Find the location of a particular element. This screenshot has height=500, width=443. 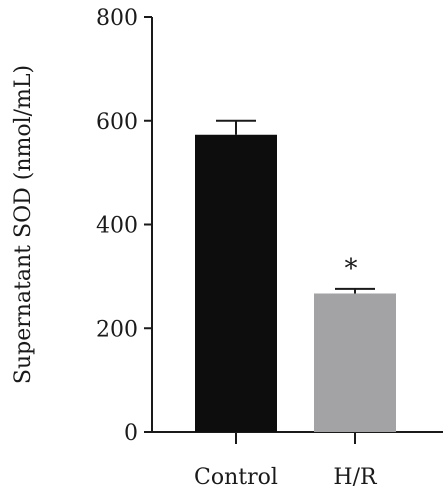

x-tick-label: Control is located at coordinates (236, 477).